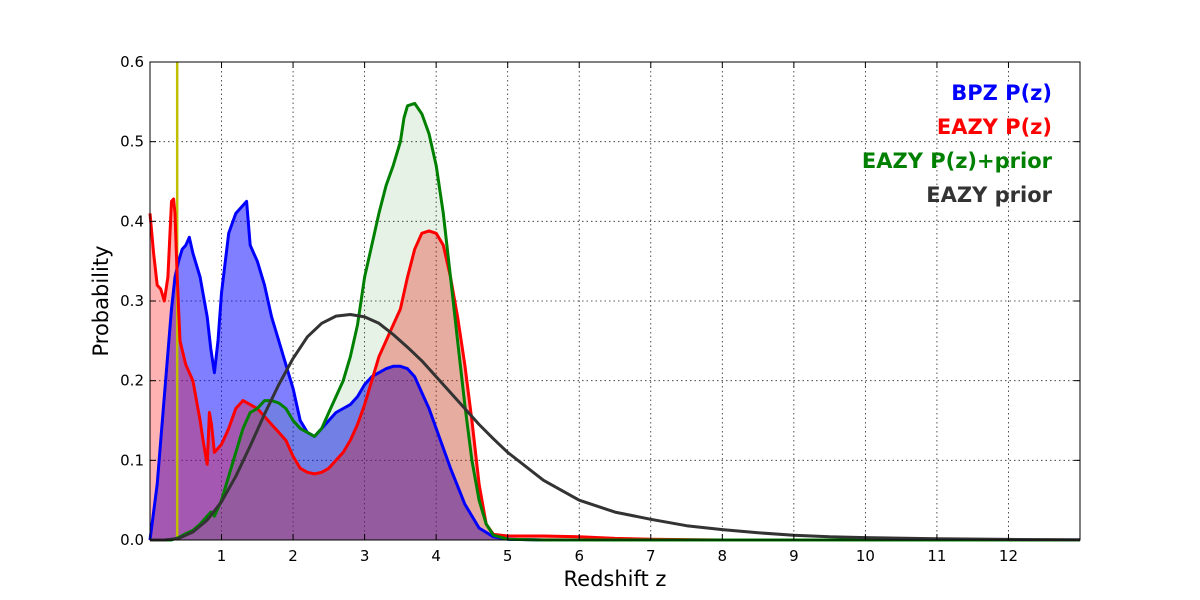 The height and width of the screenshot is (600, 1200). What do you see at coordinates (579, 556) in the screenshot?
I see `x-tick-label: 6` at bounding box center [579, 556].